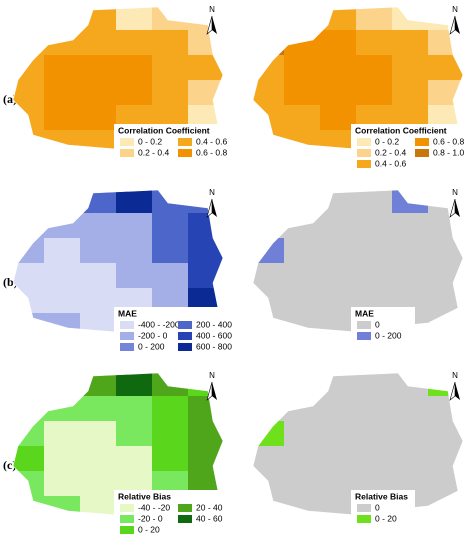 The width and height of the screenshot is (476, 555). I want to click on legend-label: 0.6 - 0.8, so click(448, 141).